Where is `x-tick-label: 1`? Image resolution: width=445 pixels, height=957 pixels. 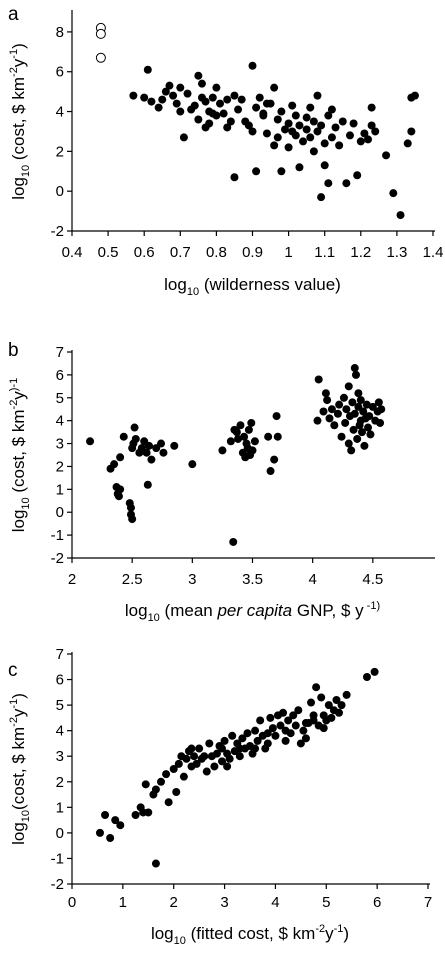
x-tick-label: 1 is located at coordinates (288, 252).